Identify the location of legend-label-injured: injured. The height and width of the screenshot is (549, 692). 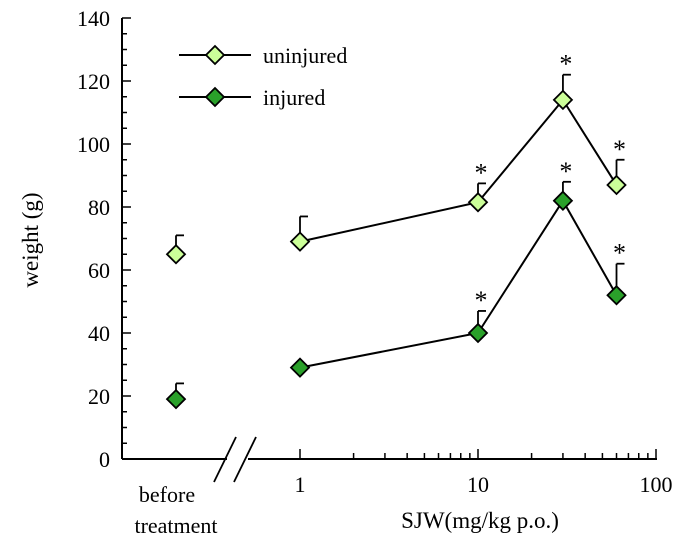
(294, 97).